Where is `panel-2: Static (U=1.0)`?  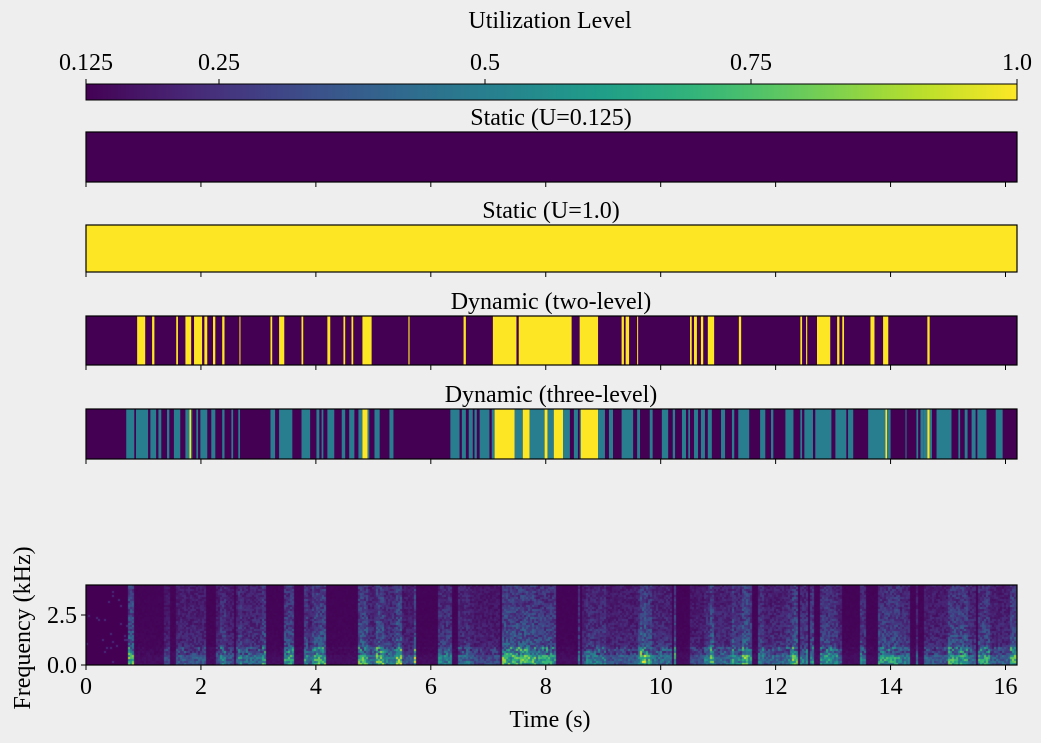 panel-2: Static (U=1.0) is located at coordinates (551, 237).